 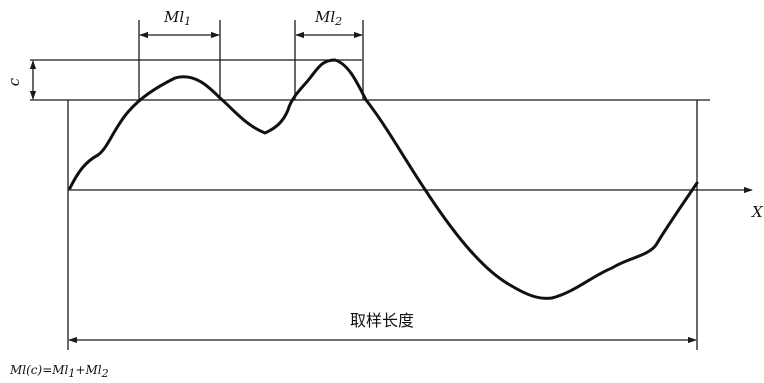 I want to click on c-label: c, so click(x=14, y=81).